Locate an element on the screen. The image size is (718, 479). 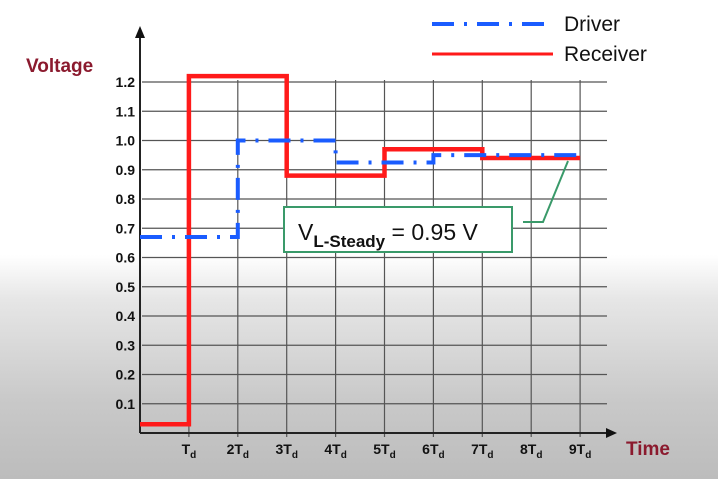
y-tick-label: 0.8 is located at coordinates (126, 199).